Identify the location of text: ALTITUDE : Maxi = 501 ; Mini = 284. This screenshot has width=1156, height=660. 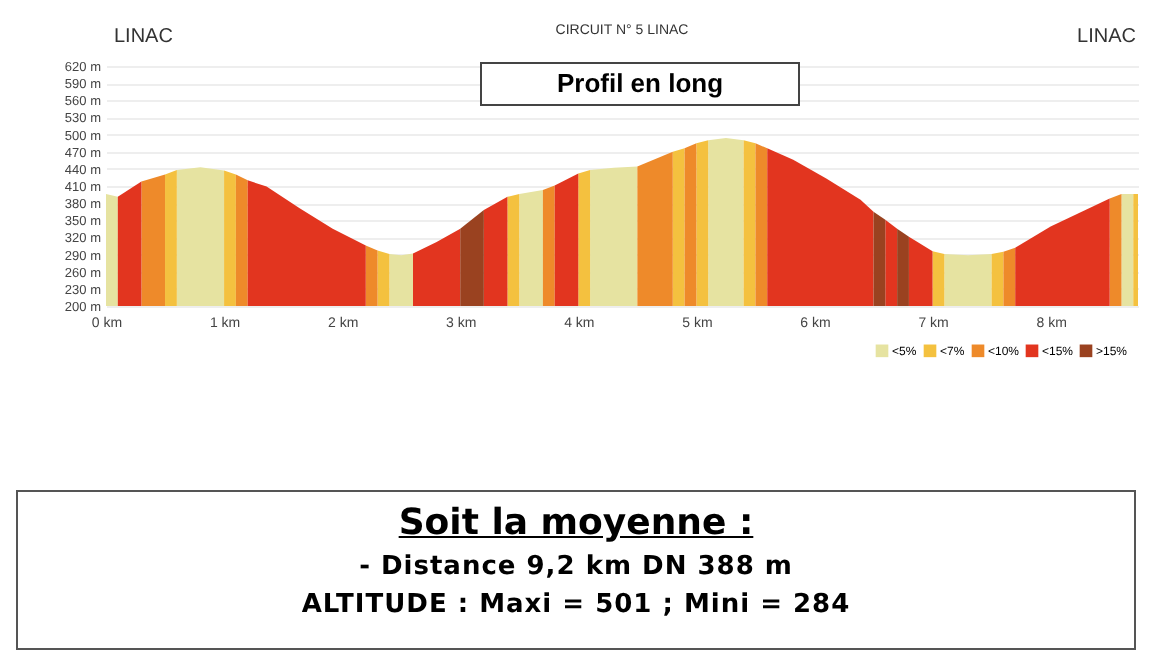
(576, 605).